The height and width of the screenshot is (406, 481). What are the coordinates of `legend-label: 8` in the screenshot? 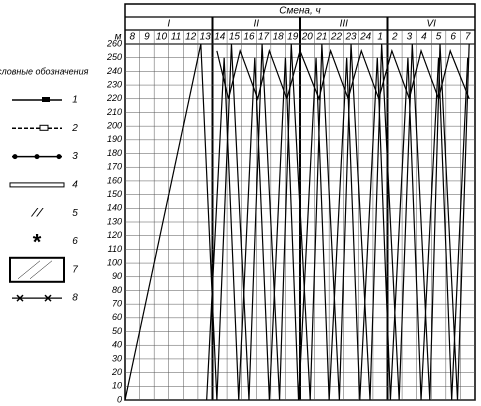 It's located at (75, 298).